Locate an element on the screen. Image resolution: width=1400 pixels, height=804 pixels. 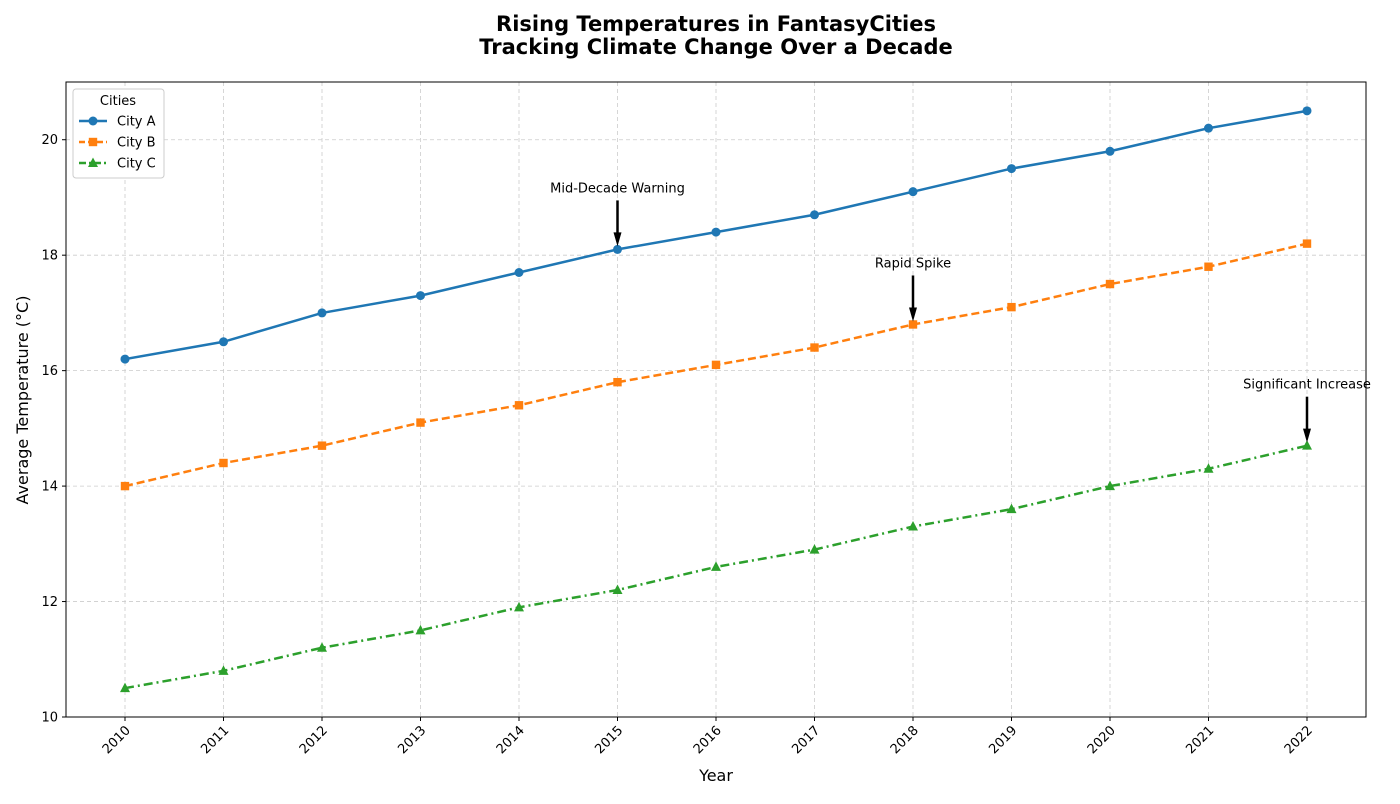
x-tick-label: 2013 is located at coordinates (412, 740).